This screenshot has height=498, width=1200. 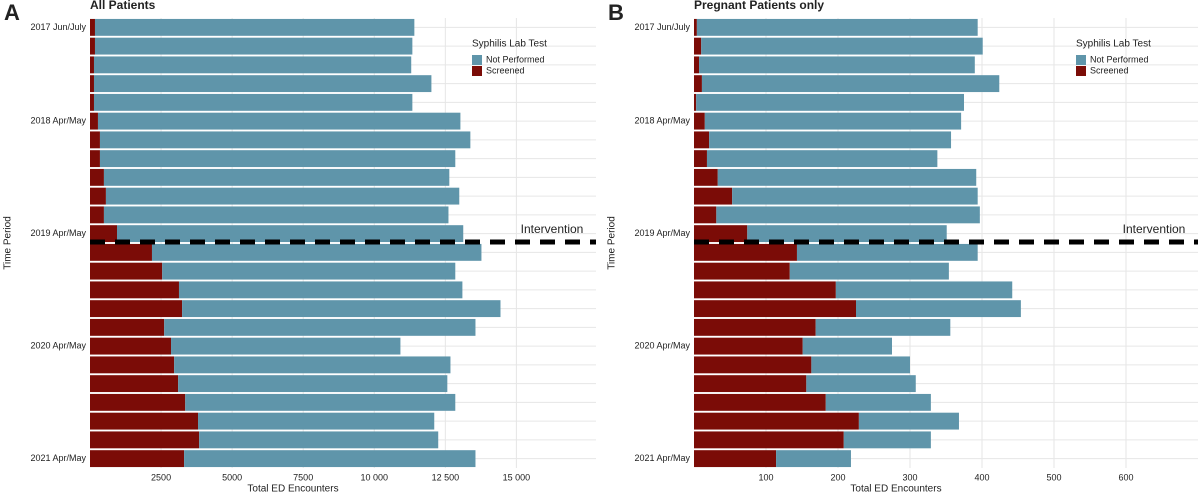 I want to click on panel-title: Pregnant Patients only, so click(x=759, y=6).